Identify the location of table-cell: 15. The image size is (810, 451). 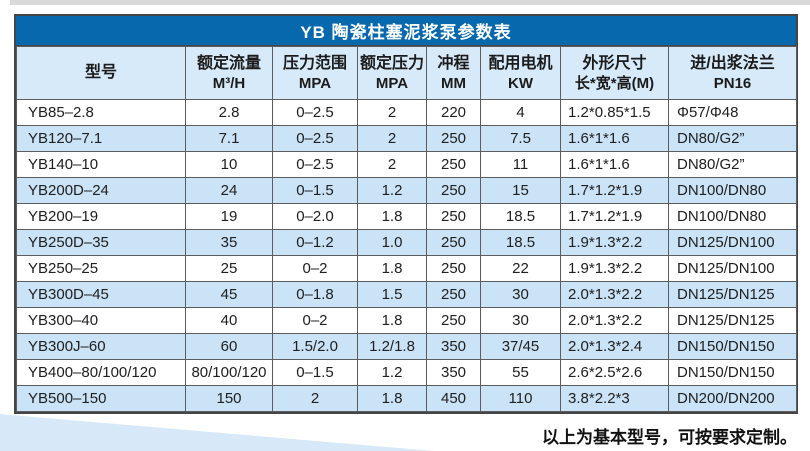
(520, 190).